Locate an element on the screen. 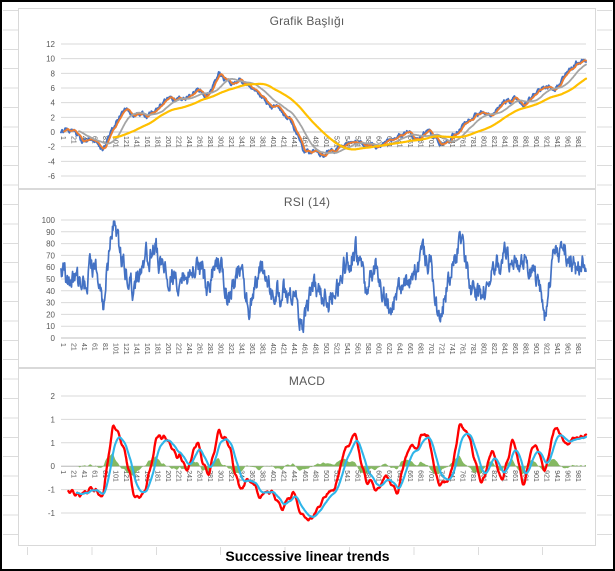 This screenshot has width=615, height=571. macd-series is located at coordinates (327, 472).